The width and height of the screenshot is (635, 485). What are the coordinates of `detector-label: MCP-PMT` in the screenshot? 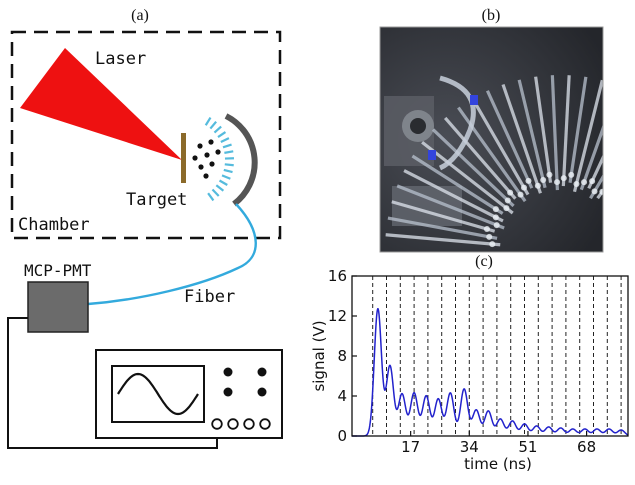 It's located at (58, 270).